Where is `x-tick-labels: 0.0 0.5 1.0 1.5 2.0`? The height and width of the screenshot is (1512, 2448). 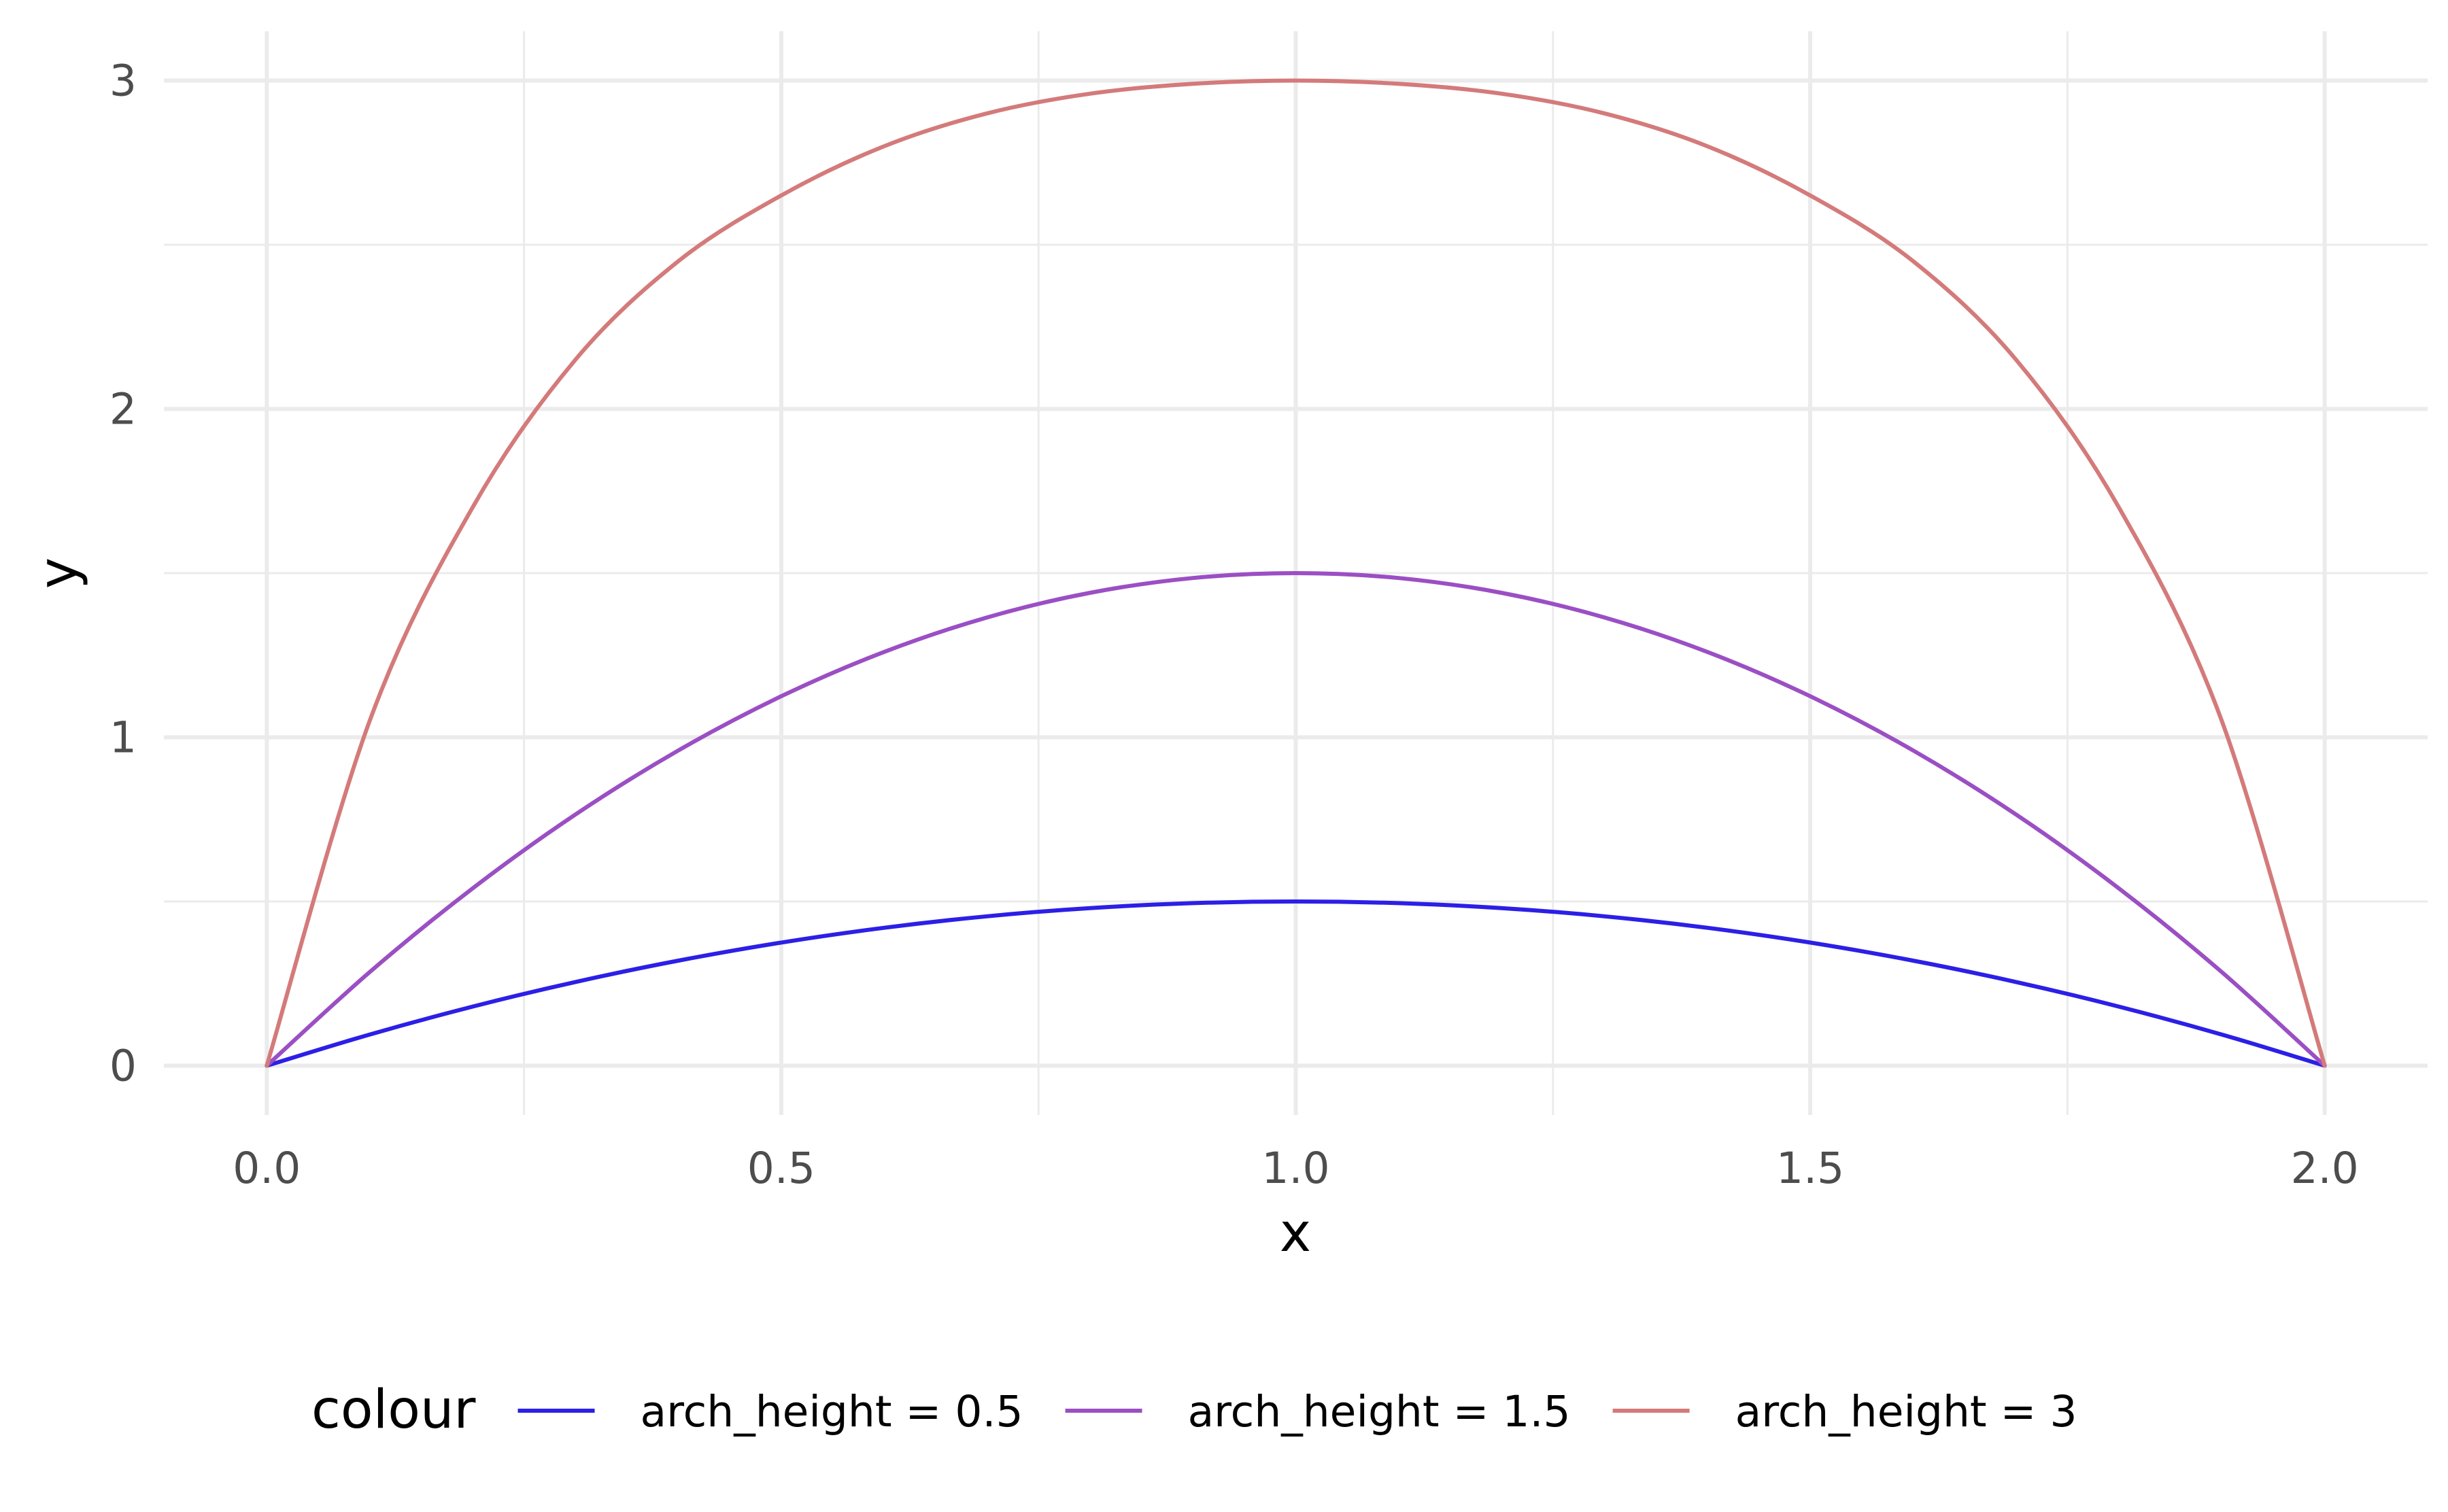 x-tick-labels: 0.0 0.5 1.0 1.5 2.0 is located at coordinates (1296, 1168).